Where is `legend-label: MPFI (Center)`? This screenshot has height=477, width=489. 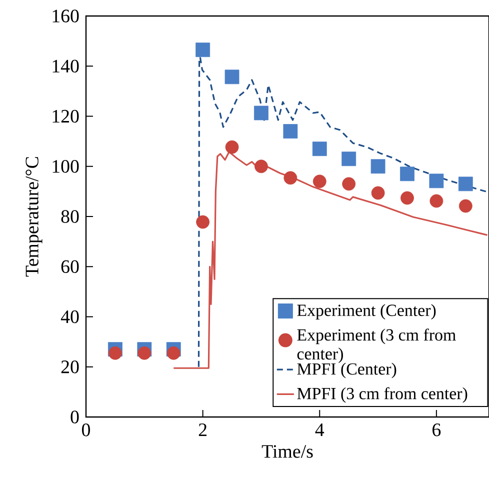
legend-label: MPFI (Center) is located at coordinates (346, 370).